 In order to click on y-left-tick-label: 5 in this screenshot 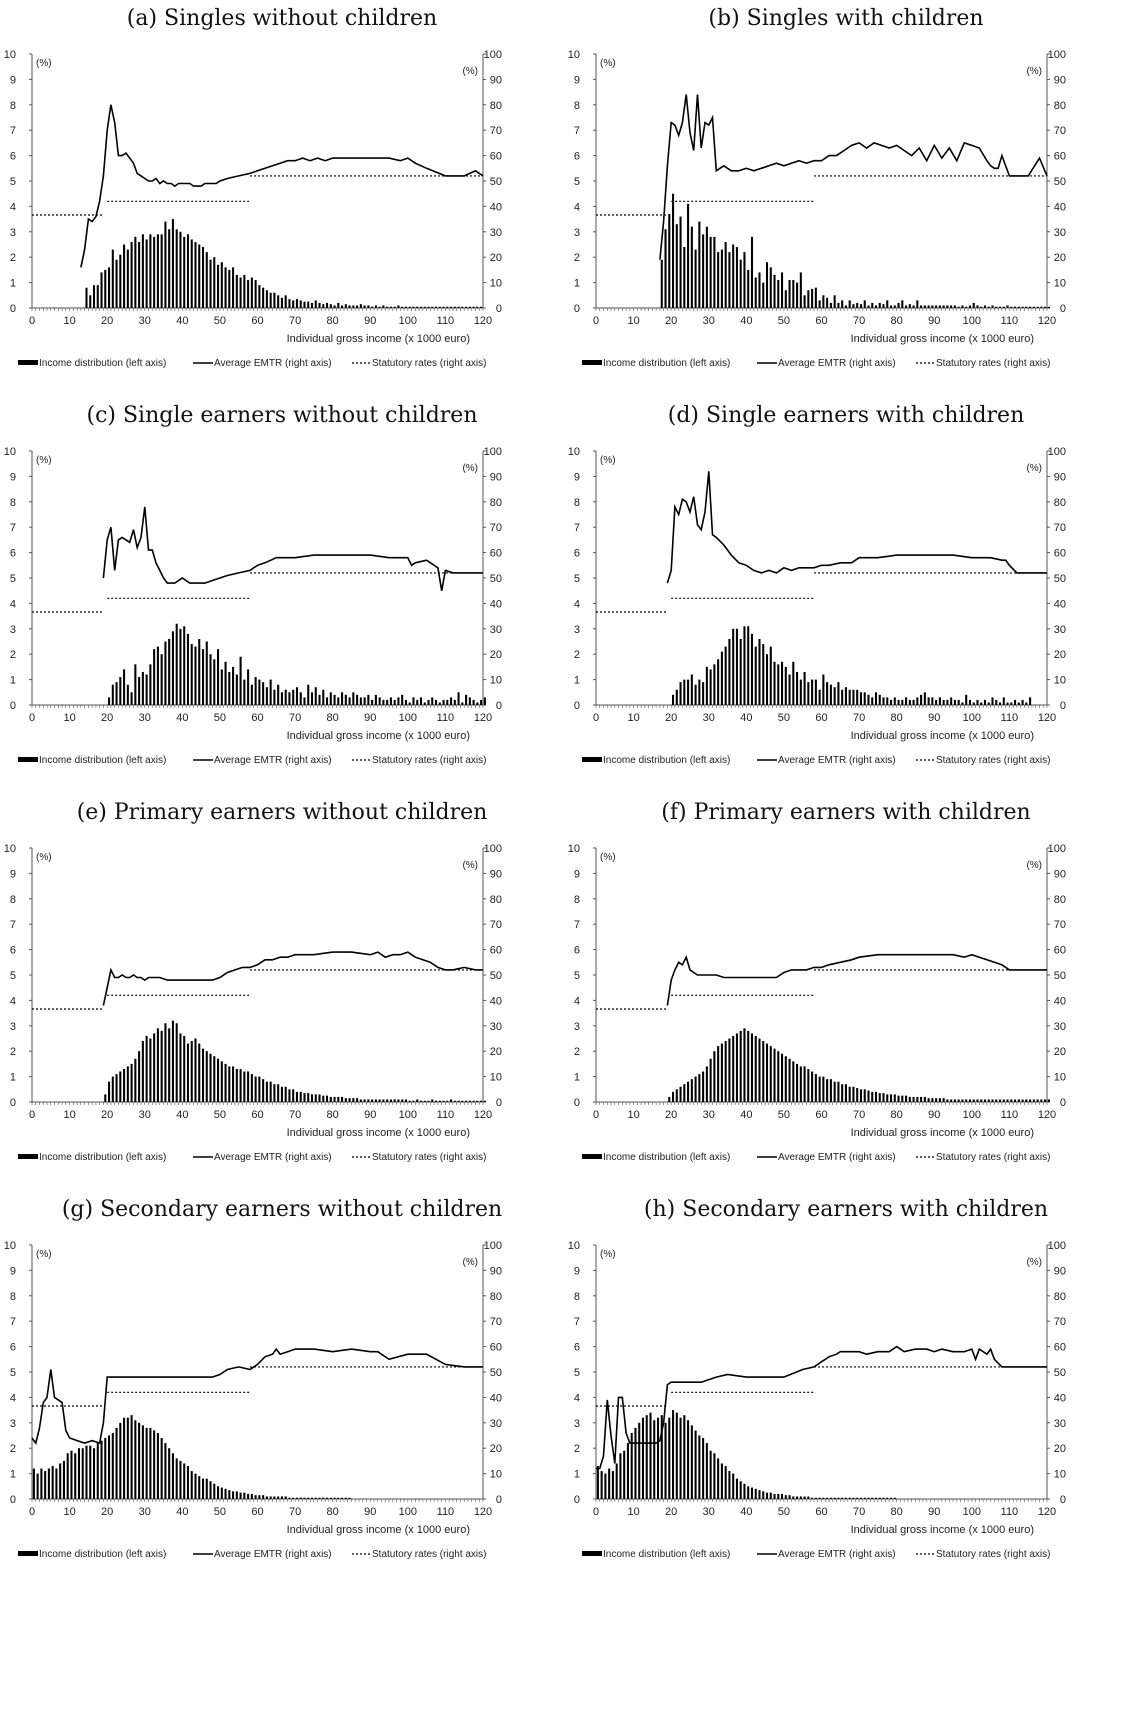, I will do `click(13, 182)`.